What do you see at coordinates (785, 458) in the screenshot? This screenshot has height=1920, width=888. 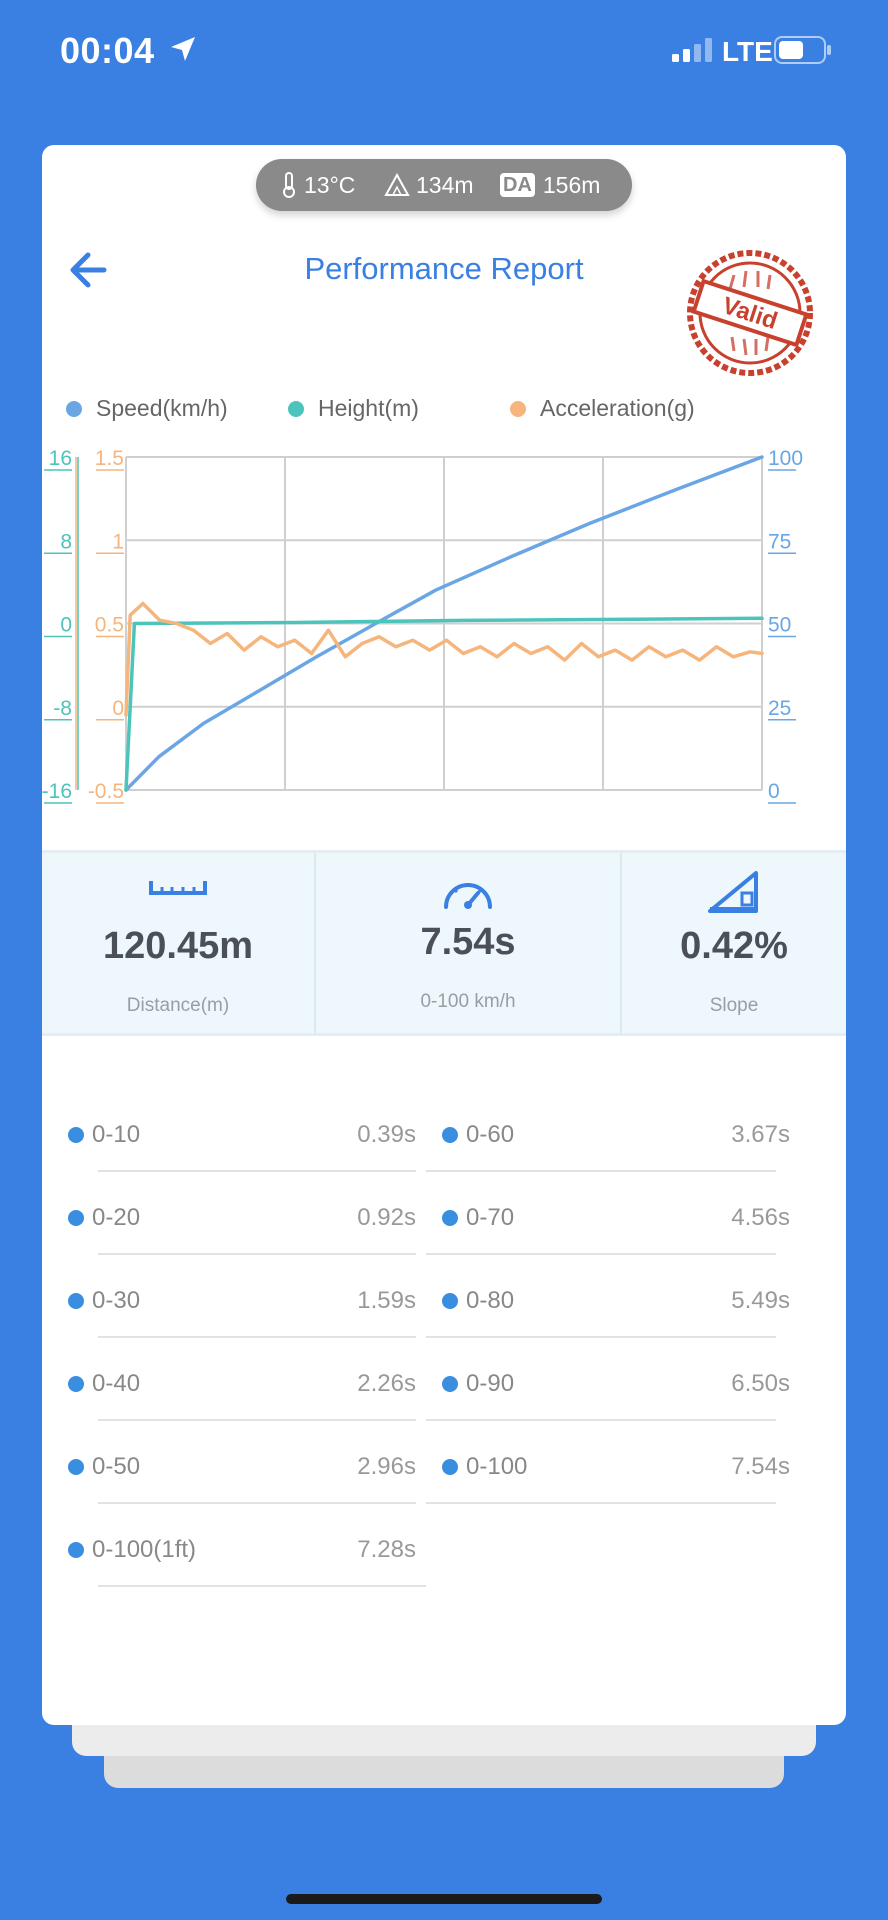 I see `speed-axis-tick-label: 100` at bounding box center [785, 458].